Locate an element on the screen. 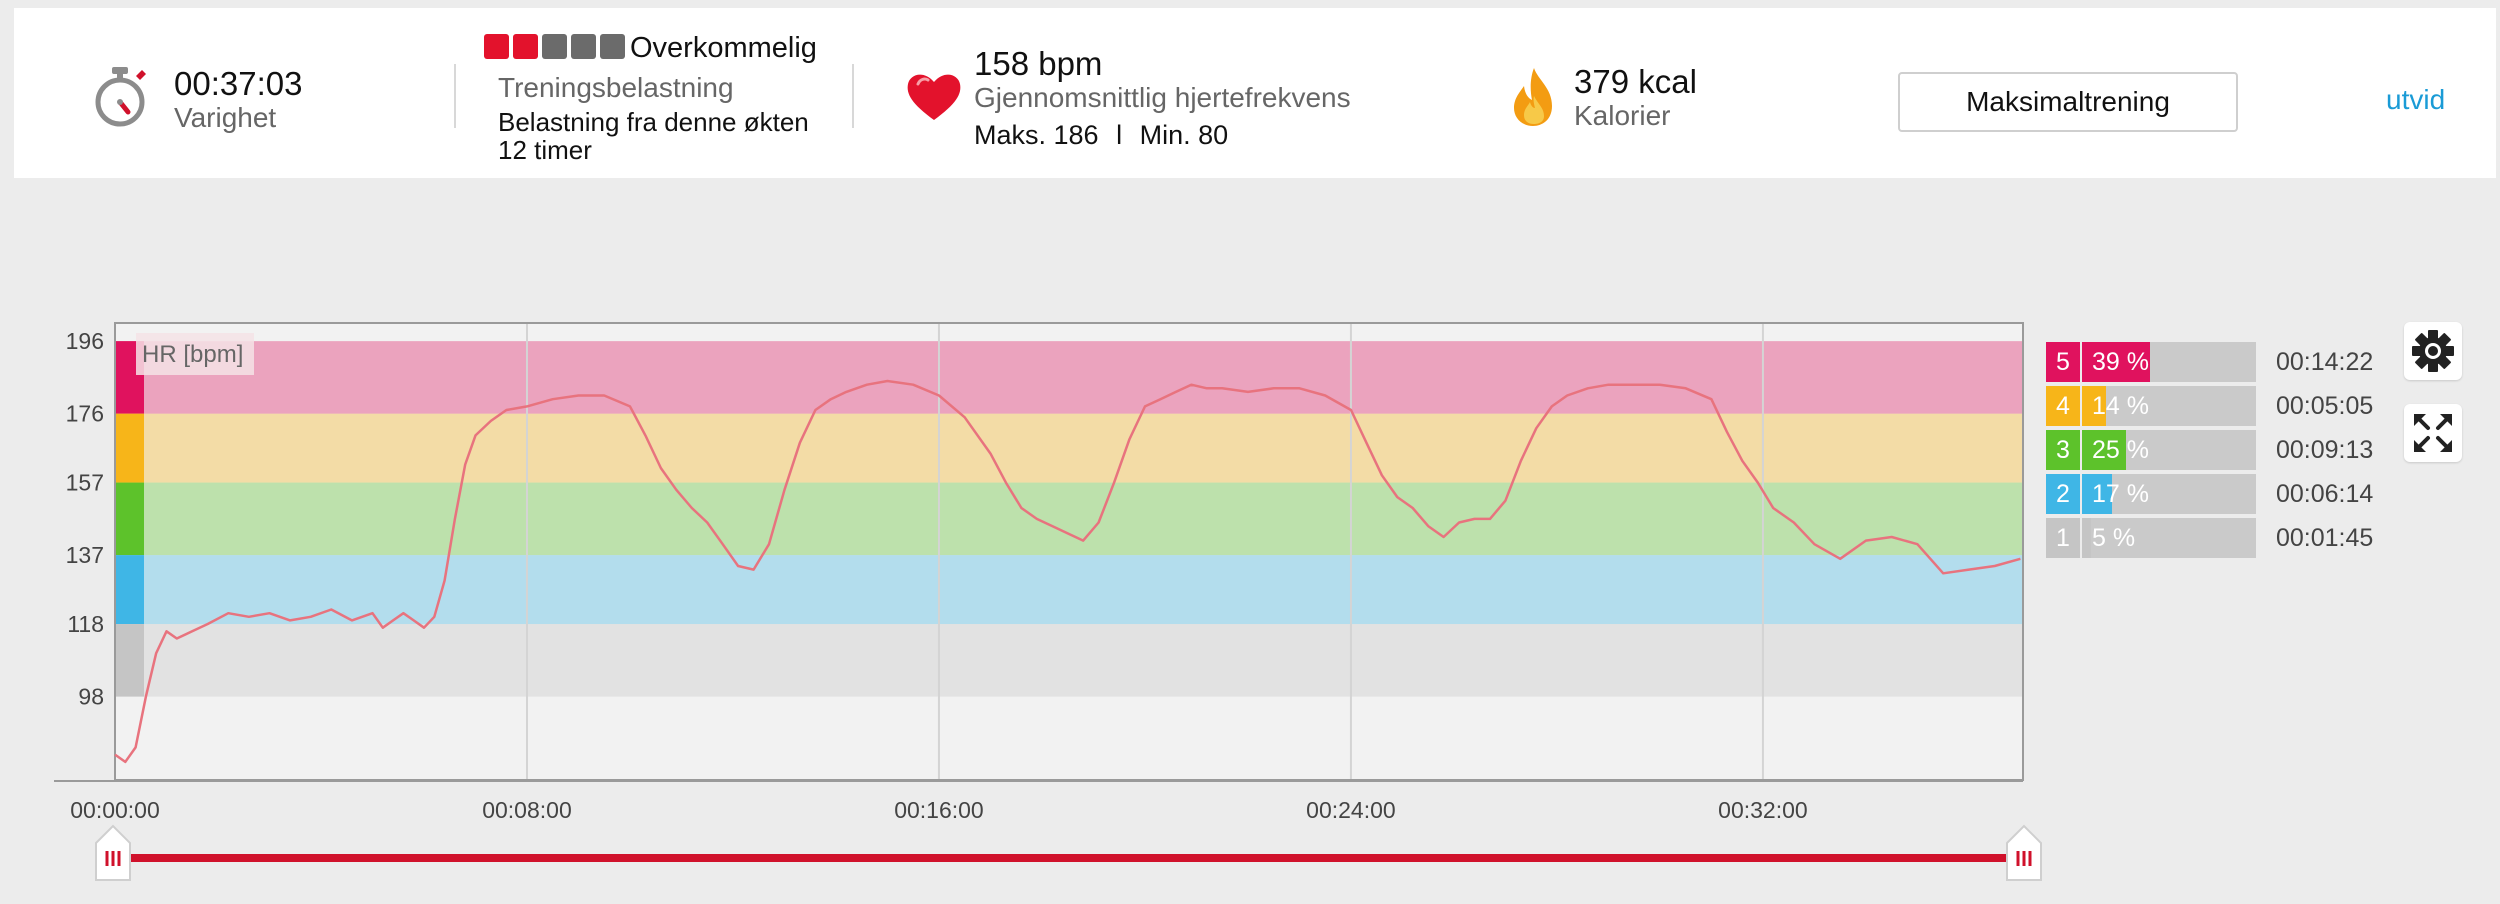 The image size is (2500, 904). flame-icon is located at coordinates (1533, 97).